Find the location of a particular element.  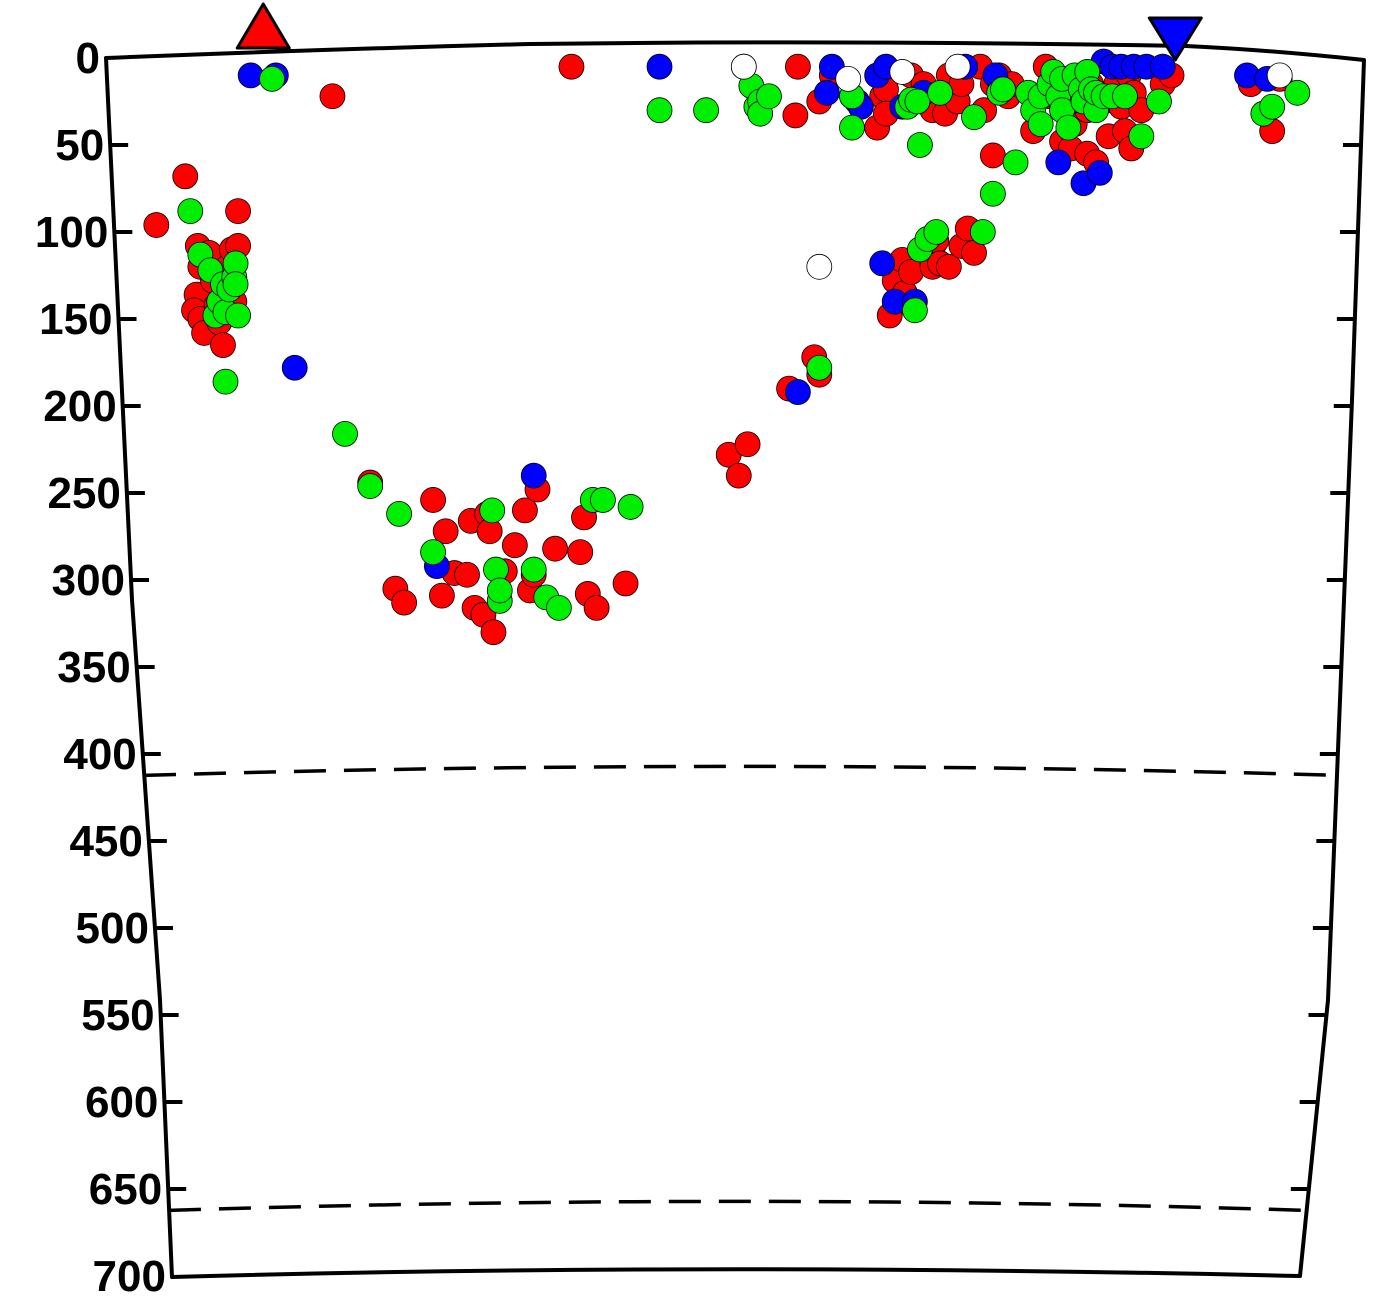

y-tick-label: 0 is located at coordinates (88, 58).